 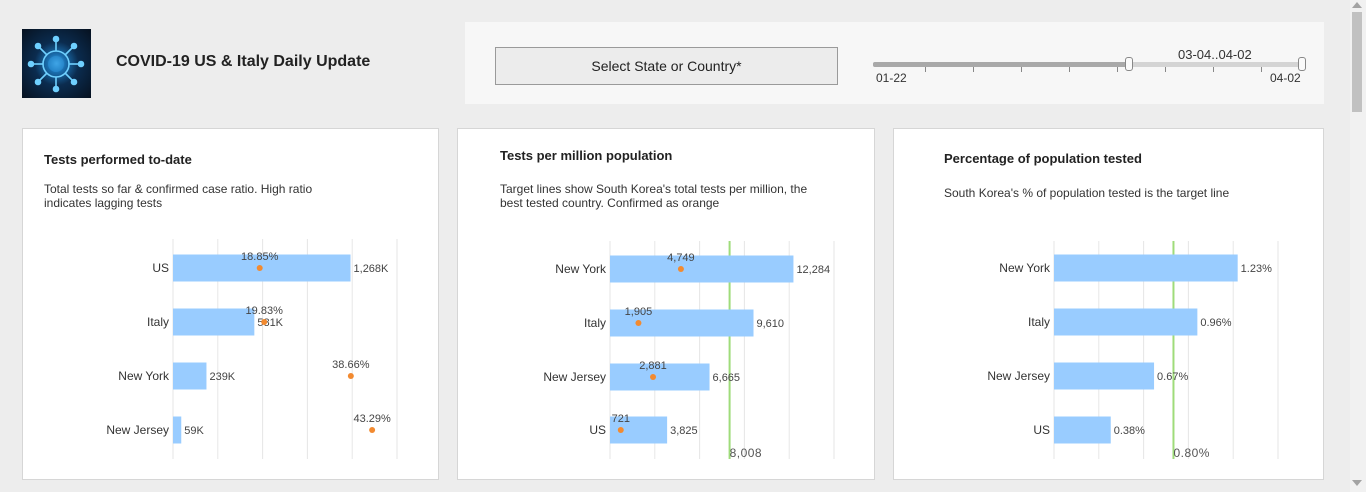 What do you see at coordinates (1129, 64) in the screenshot?
I see `slider-start-handle` at bounding box center [1129, 64].